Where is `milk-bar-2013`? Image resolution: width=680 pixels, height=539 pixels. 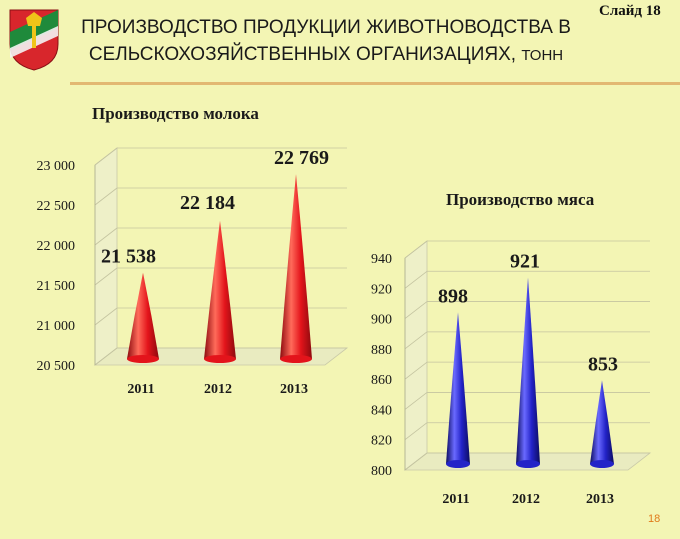
milk-bar-2013 is located at coordinates (296, 268).